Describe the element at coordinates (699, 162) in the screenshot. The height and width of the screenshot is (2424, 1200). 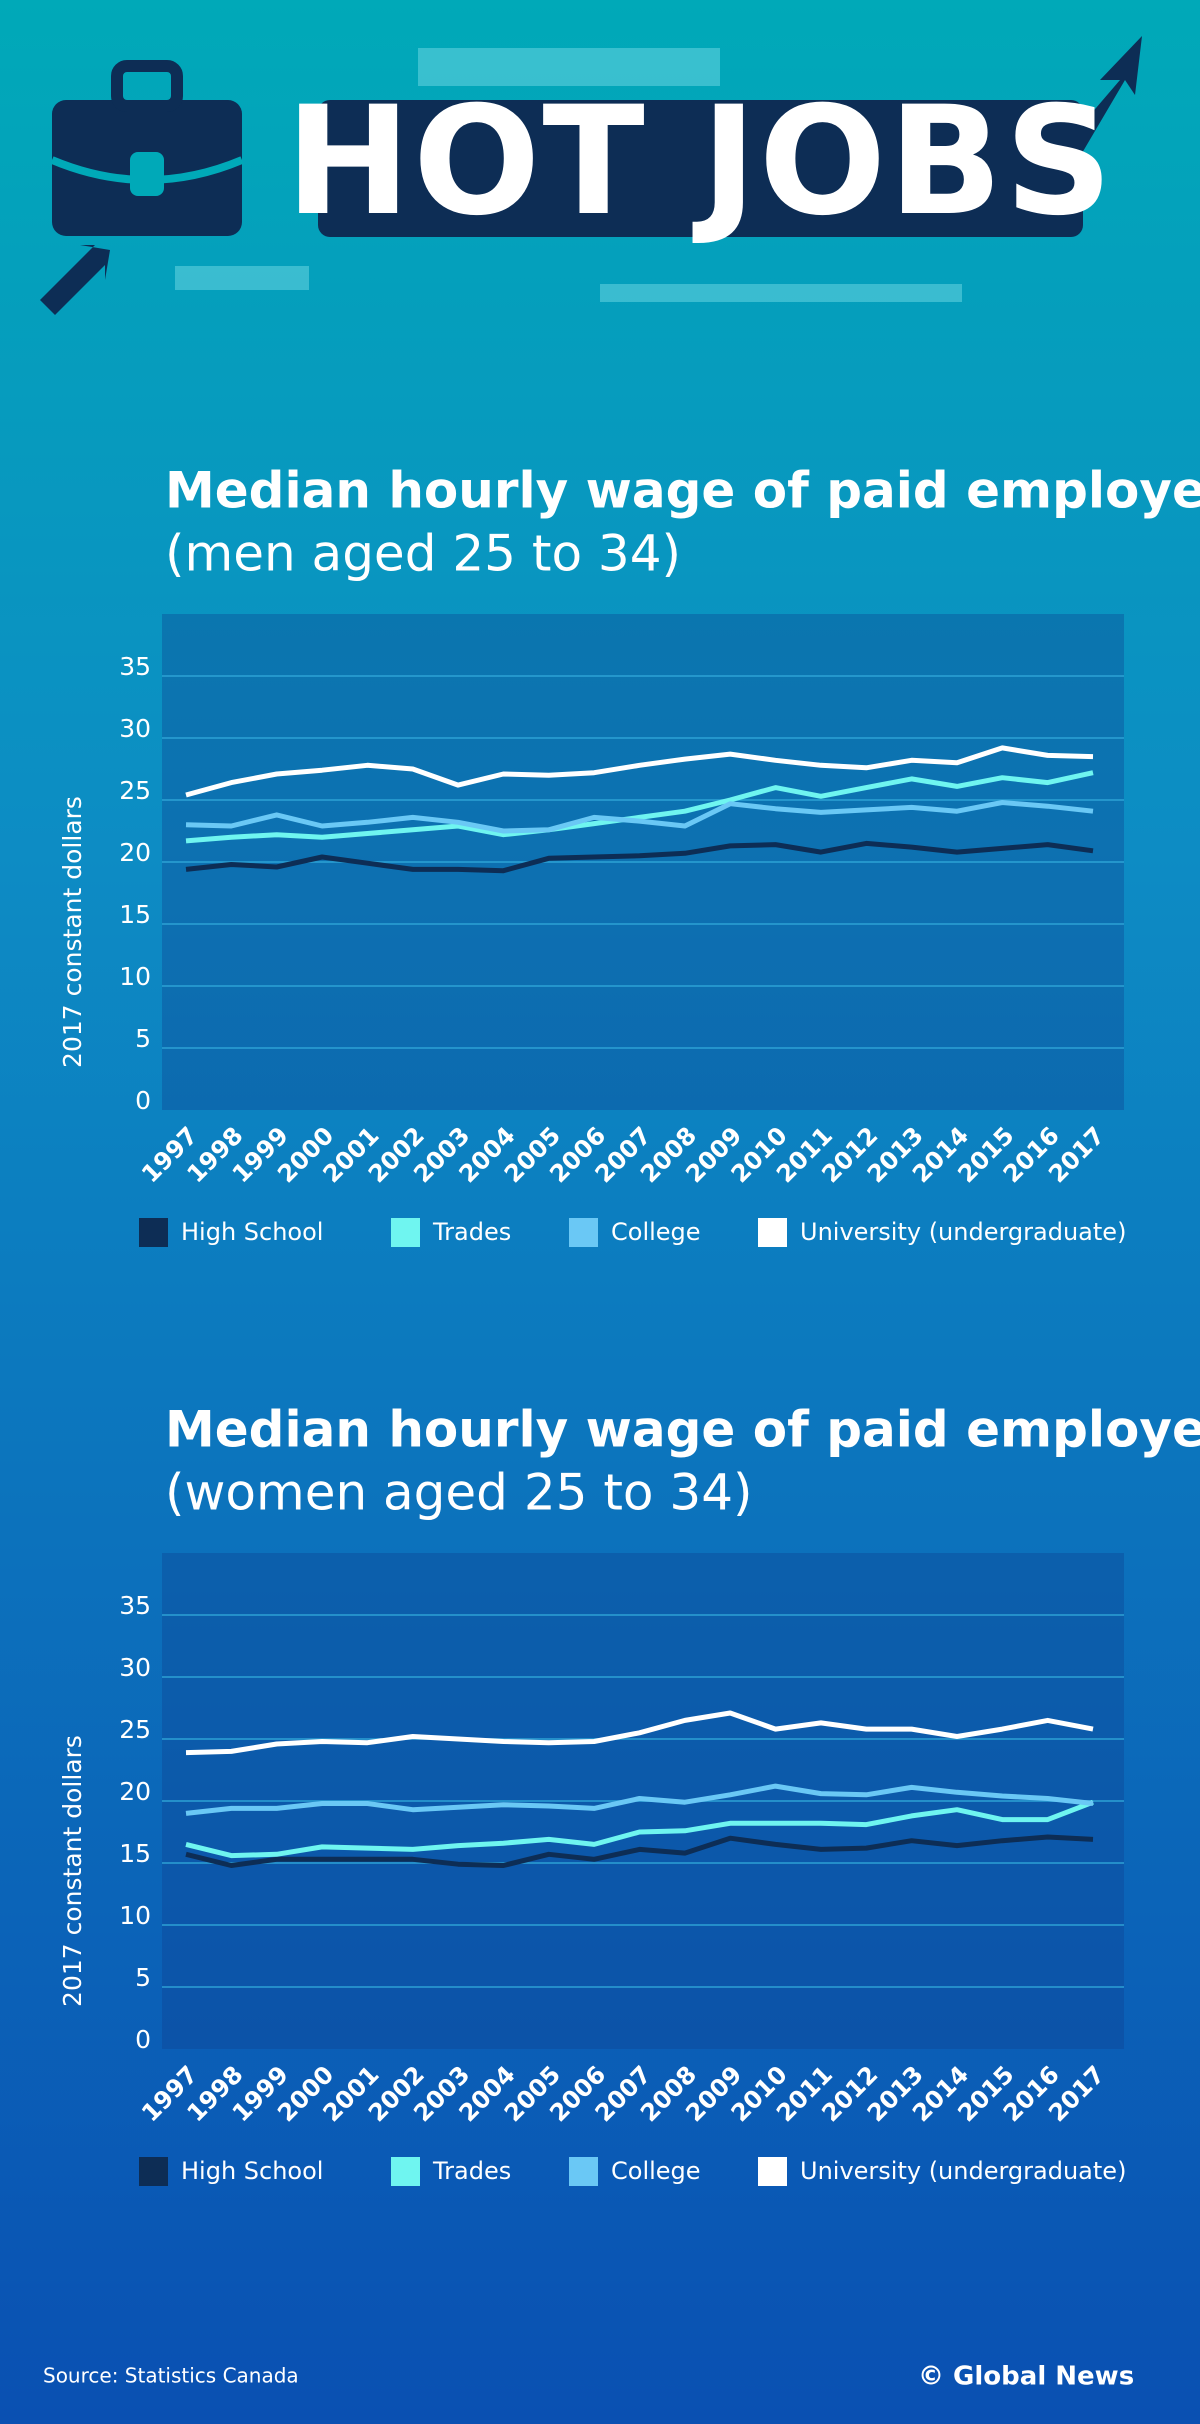
I see `header-title: HOT JOBS` at that location.